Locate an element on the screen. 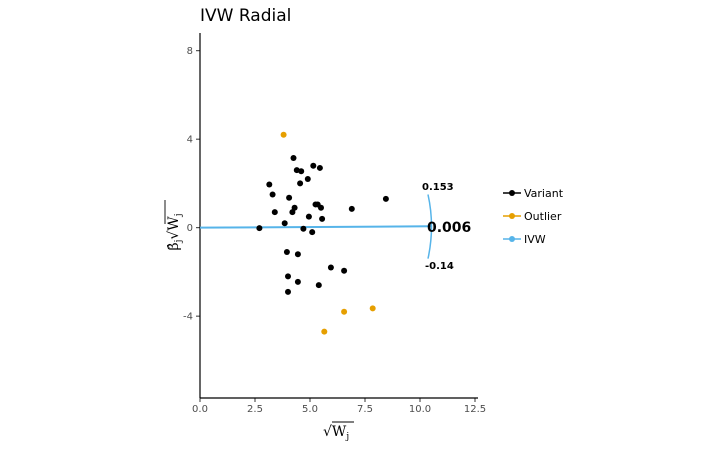  x-tick-label: 12.5 is located at coordinates (475, 409).